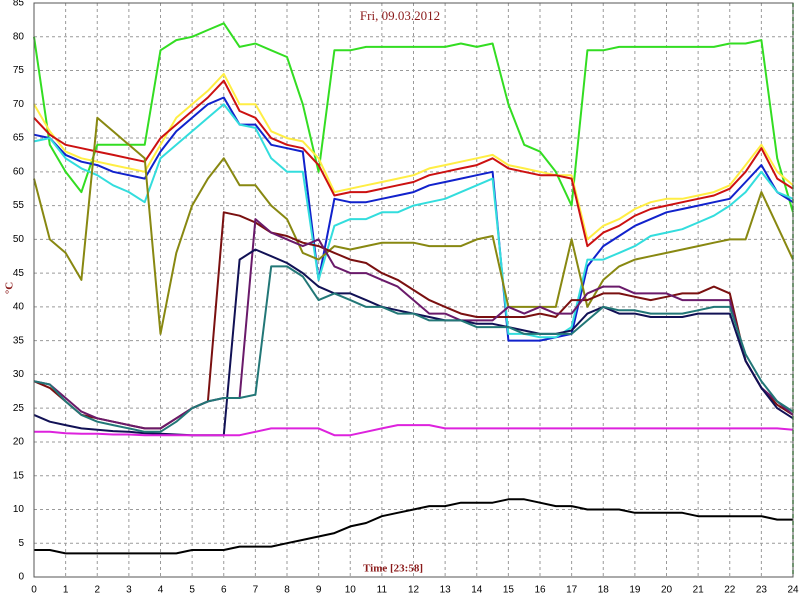  Describe the element at coordinates (161, 590) in the screenshot. I see `x-tick-label: 4` at that location.